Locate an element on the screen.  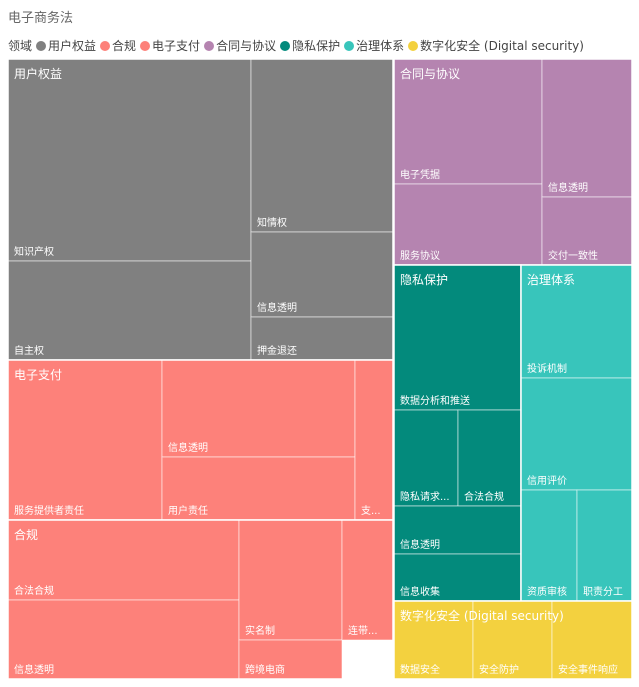
treemap-group-label: 合规 is located at coordinates (26, 534).